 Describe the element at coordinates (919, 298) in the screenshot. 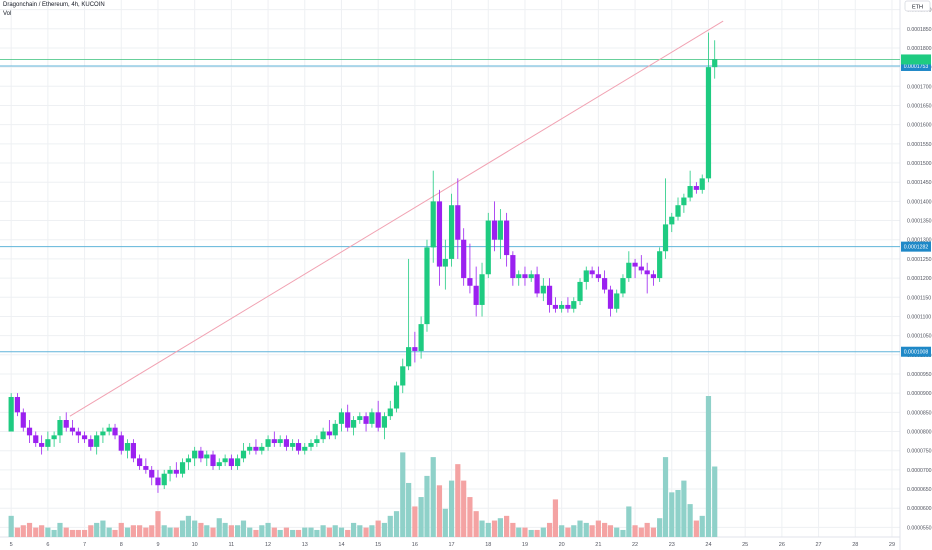

I see `y-tick-label: 0.0001150` at that location.